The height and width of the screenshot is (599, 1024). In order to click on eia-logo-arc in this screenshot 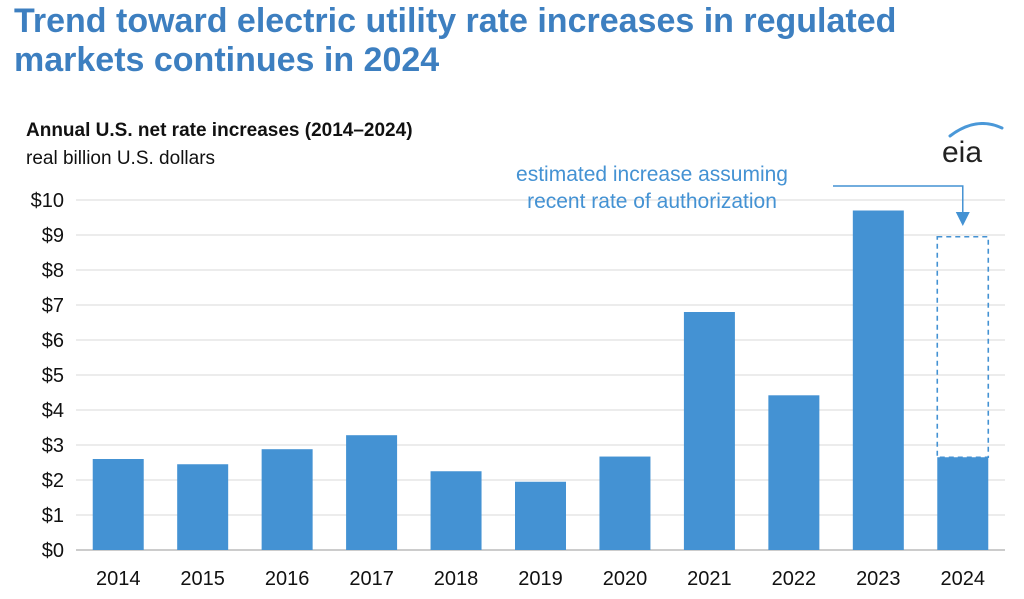, I will do `click(976, 130)`.